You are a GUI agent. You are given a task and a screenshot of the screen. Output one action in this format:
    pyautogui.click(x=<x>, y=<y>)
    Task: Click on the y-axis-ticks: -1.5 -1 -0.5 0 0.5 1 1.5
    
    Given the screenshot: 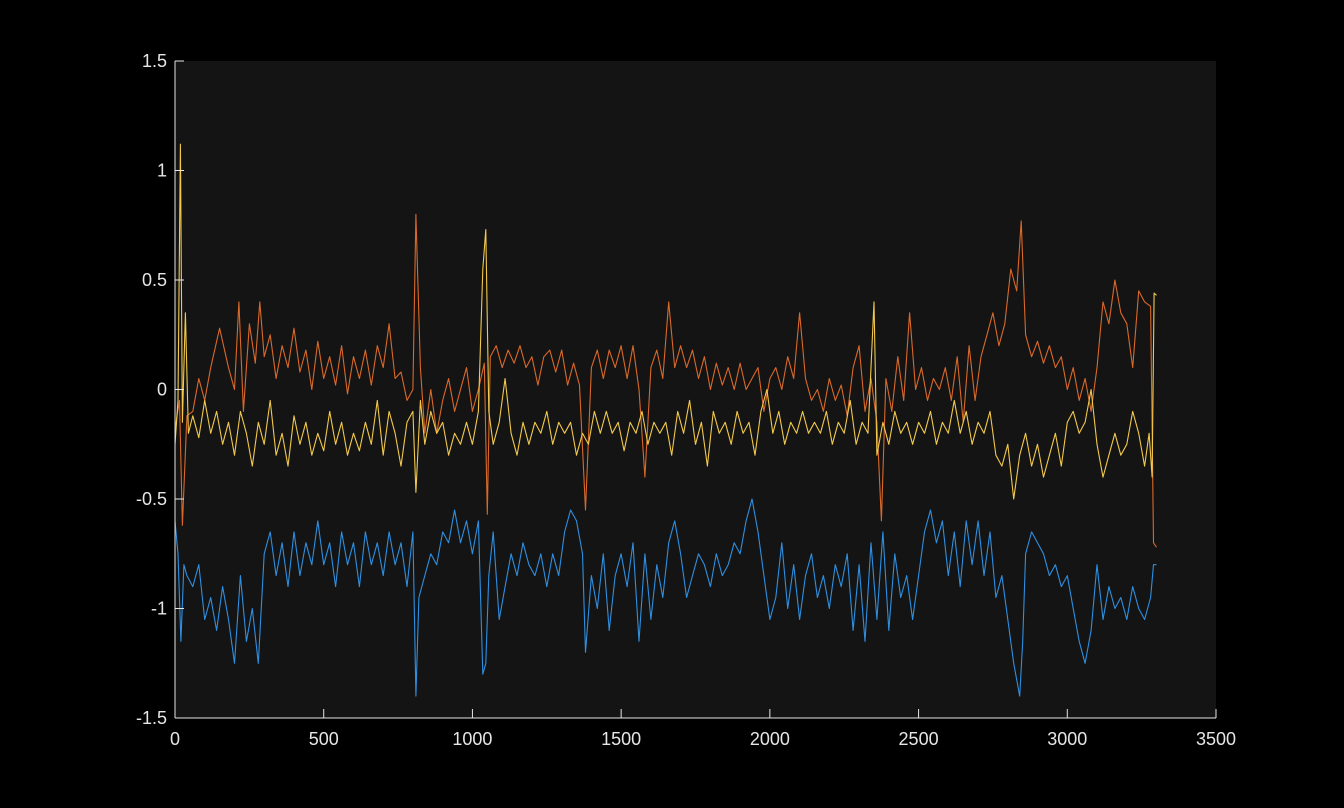 What is the action you would take?
    pyautogui.click(x=160, y=389)
    